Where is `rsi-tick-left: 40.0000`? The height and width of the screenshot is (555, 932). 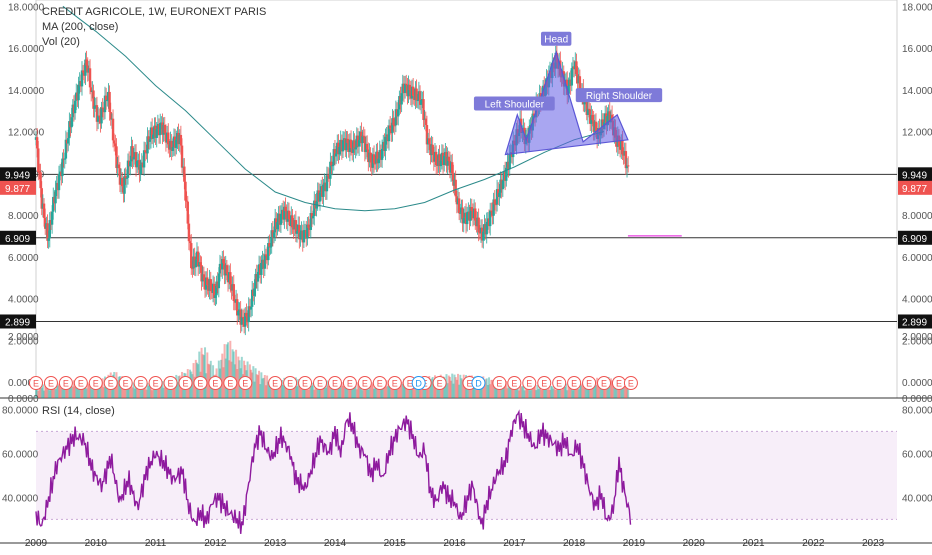
rsi-tick-left: 40.0000 is located at coordinates (20, 498).